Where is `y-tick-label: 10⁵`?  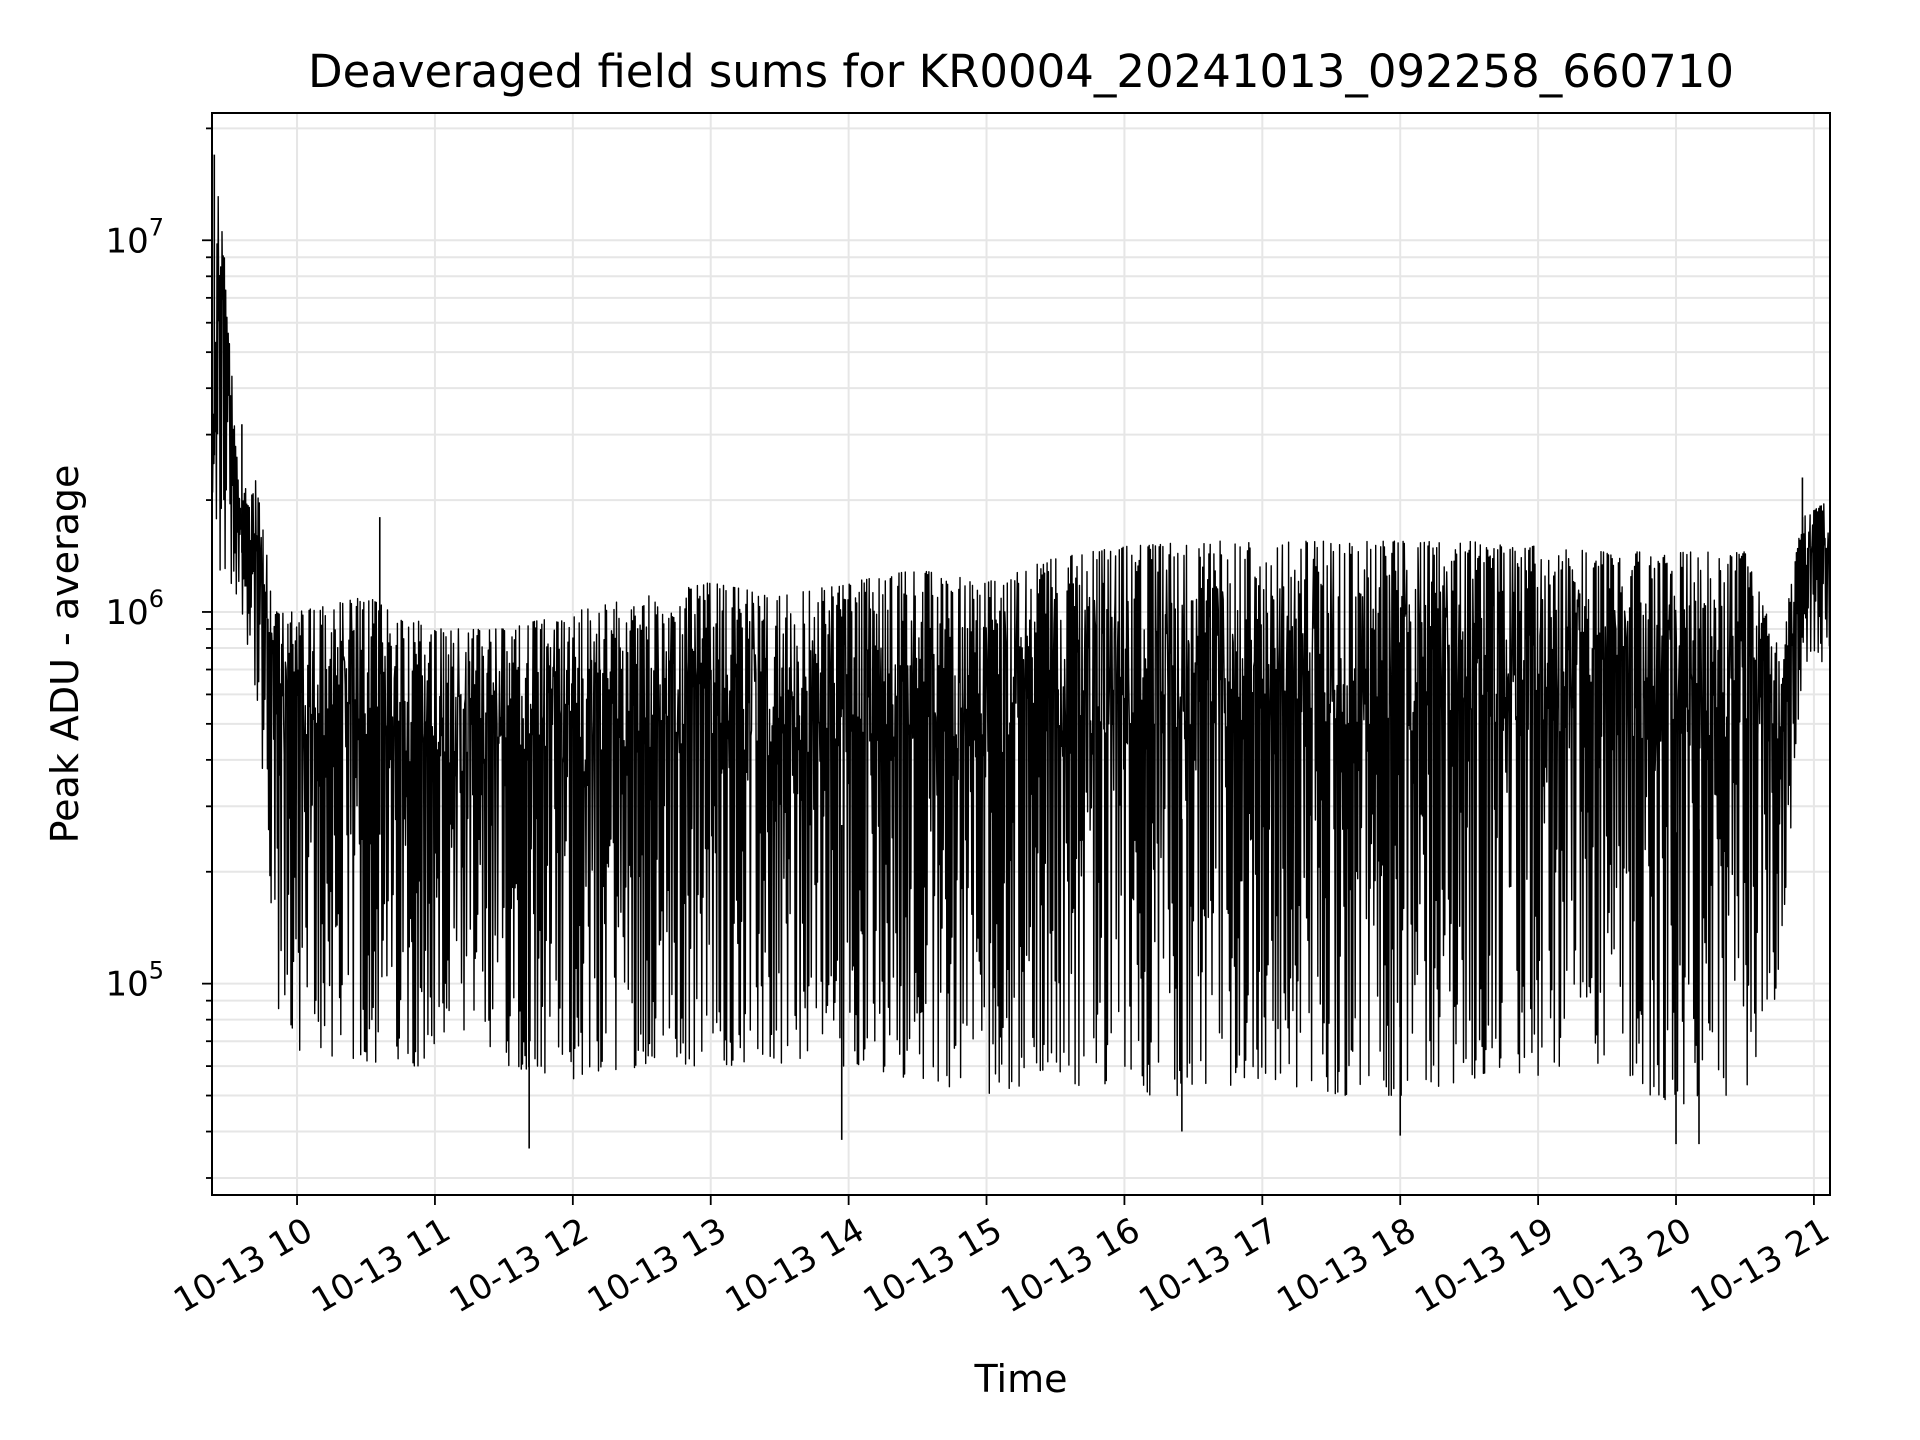 y-tick-label: 10⁵ is located at coordinates (134, 981).